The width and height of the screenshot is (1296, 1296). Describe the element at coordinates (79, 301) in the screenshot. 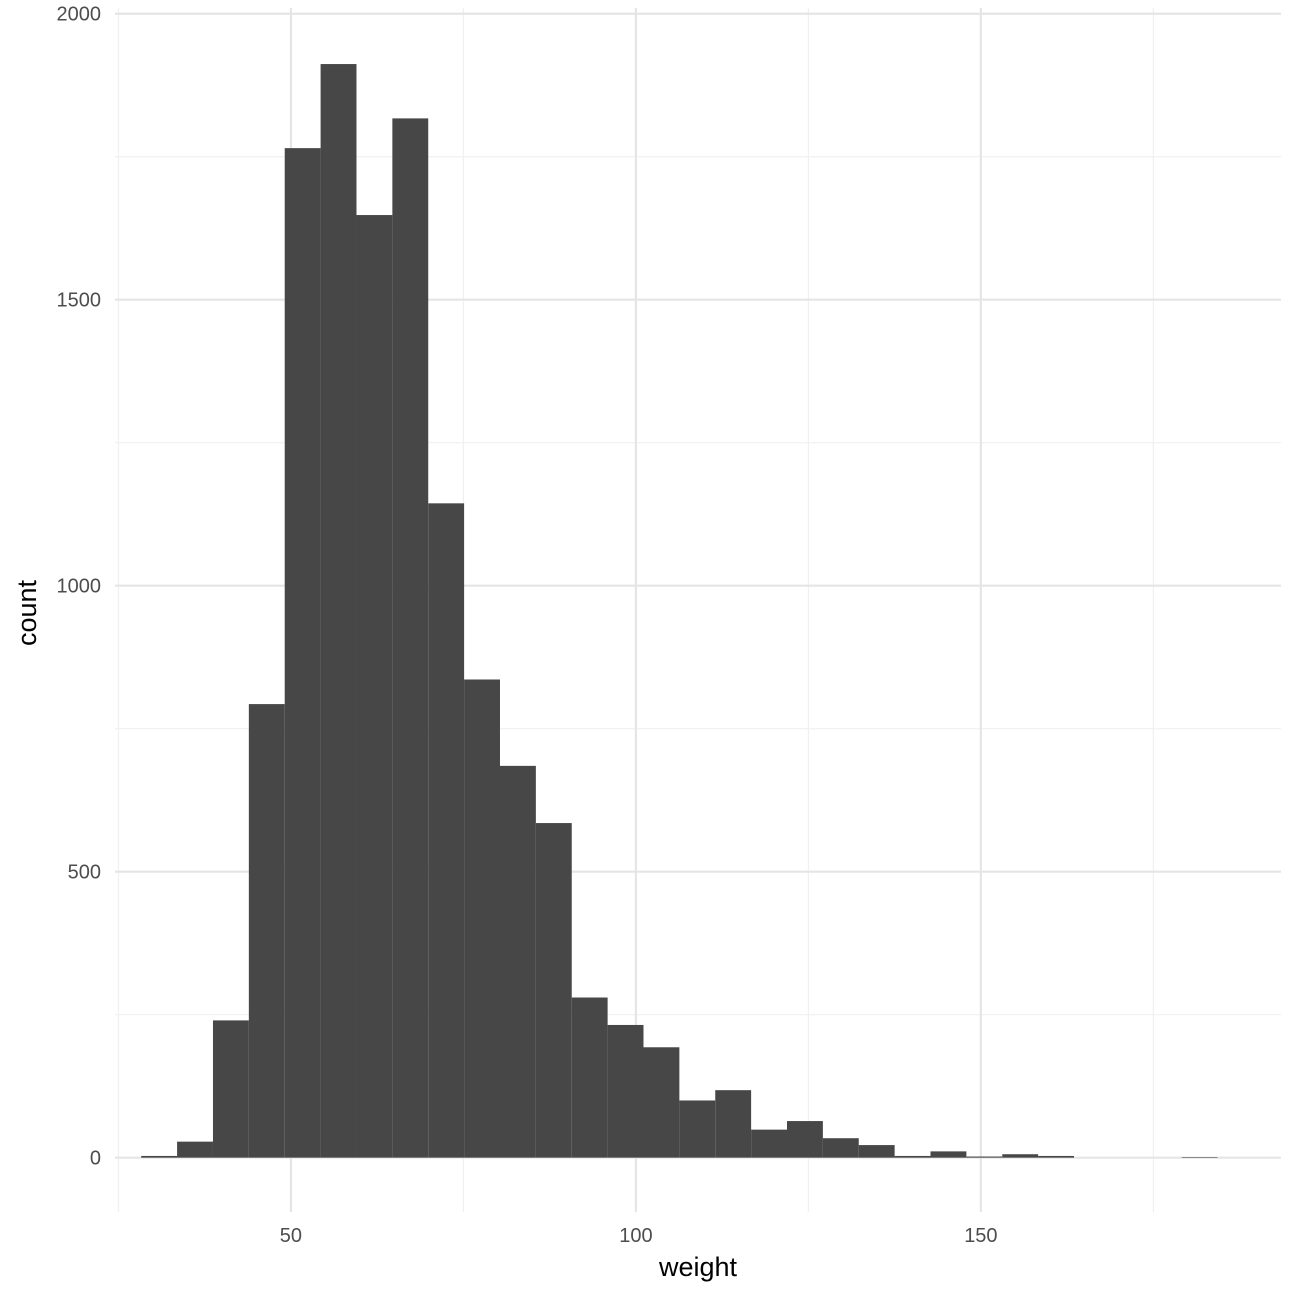

I see `y-tick-label: 1500` at that location.